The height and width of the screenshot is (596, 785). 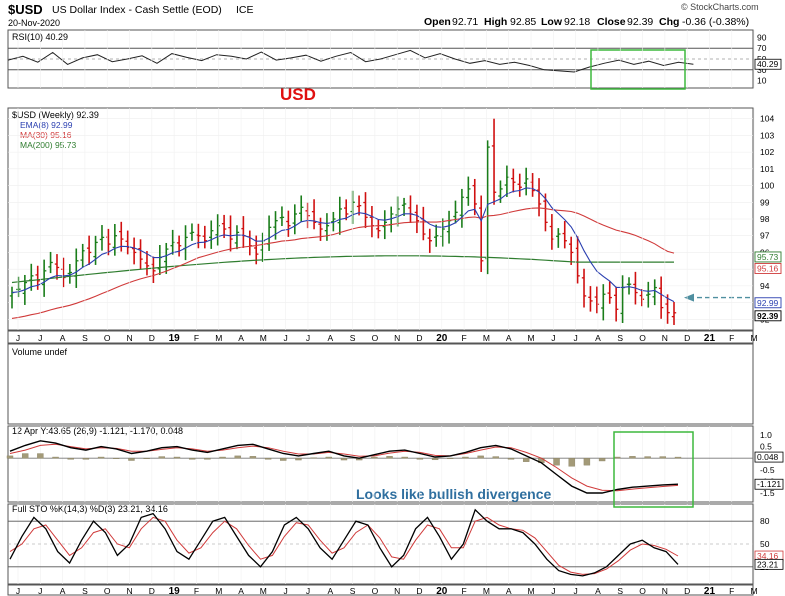 What do you see at coordinates (46, 125) in the screenshot?
I see `legend-ema: EMA(8) 92.99` at bounding box center [46, 125].